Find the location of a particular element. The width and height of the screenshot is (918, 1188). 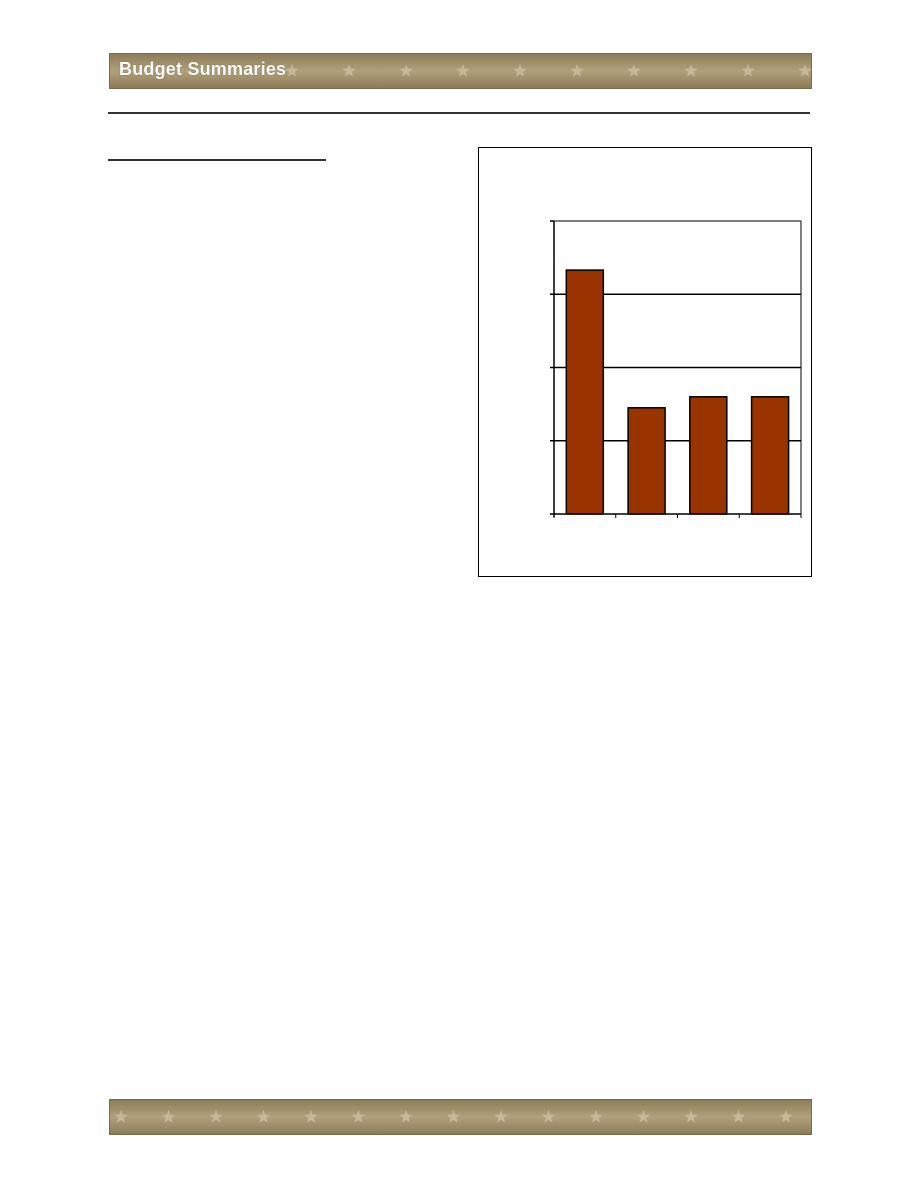

section-underline is located at coordinates (217, 160).